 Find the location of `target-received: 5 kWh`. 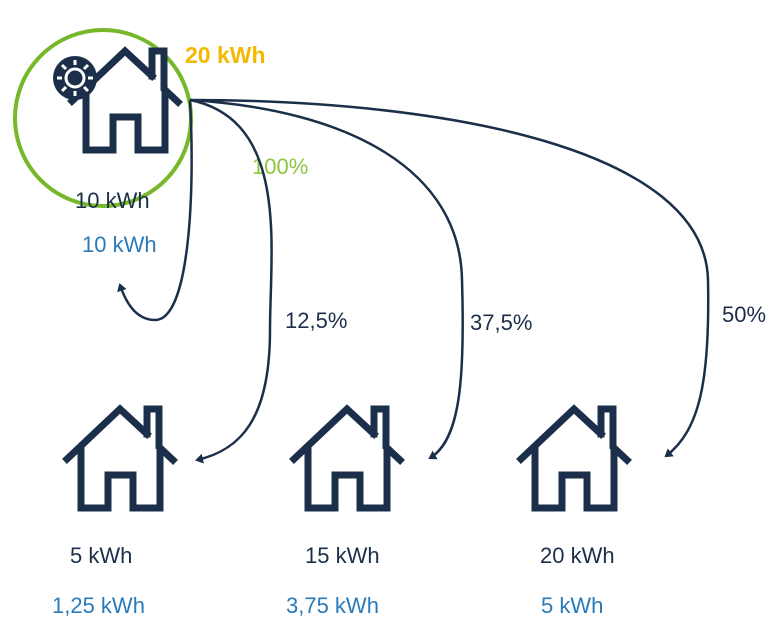

target-received: 5 kWh is located at coordinates (572, 605).